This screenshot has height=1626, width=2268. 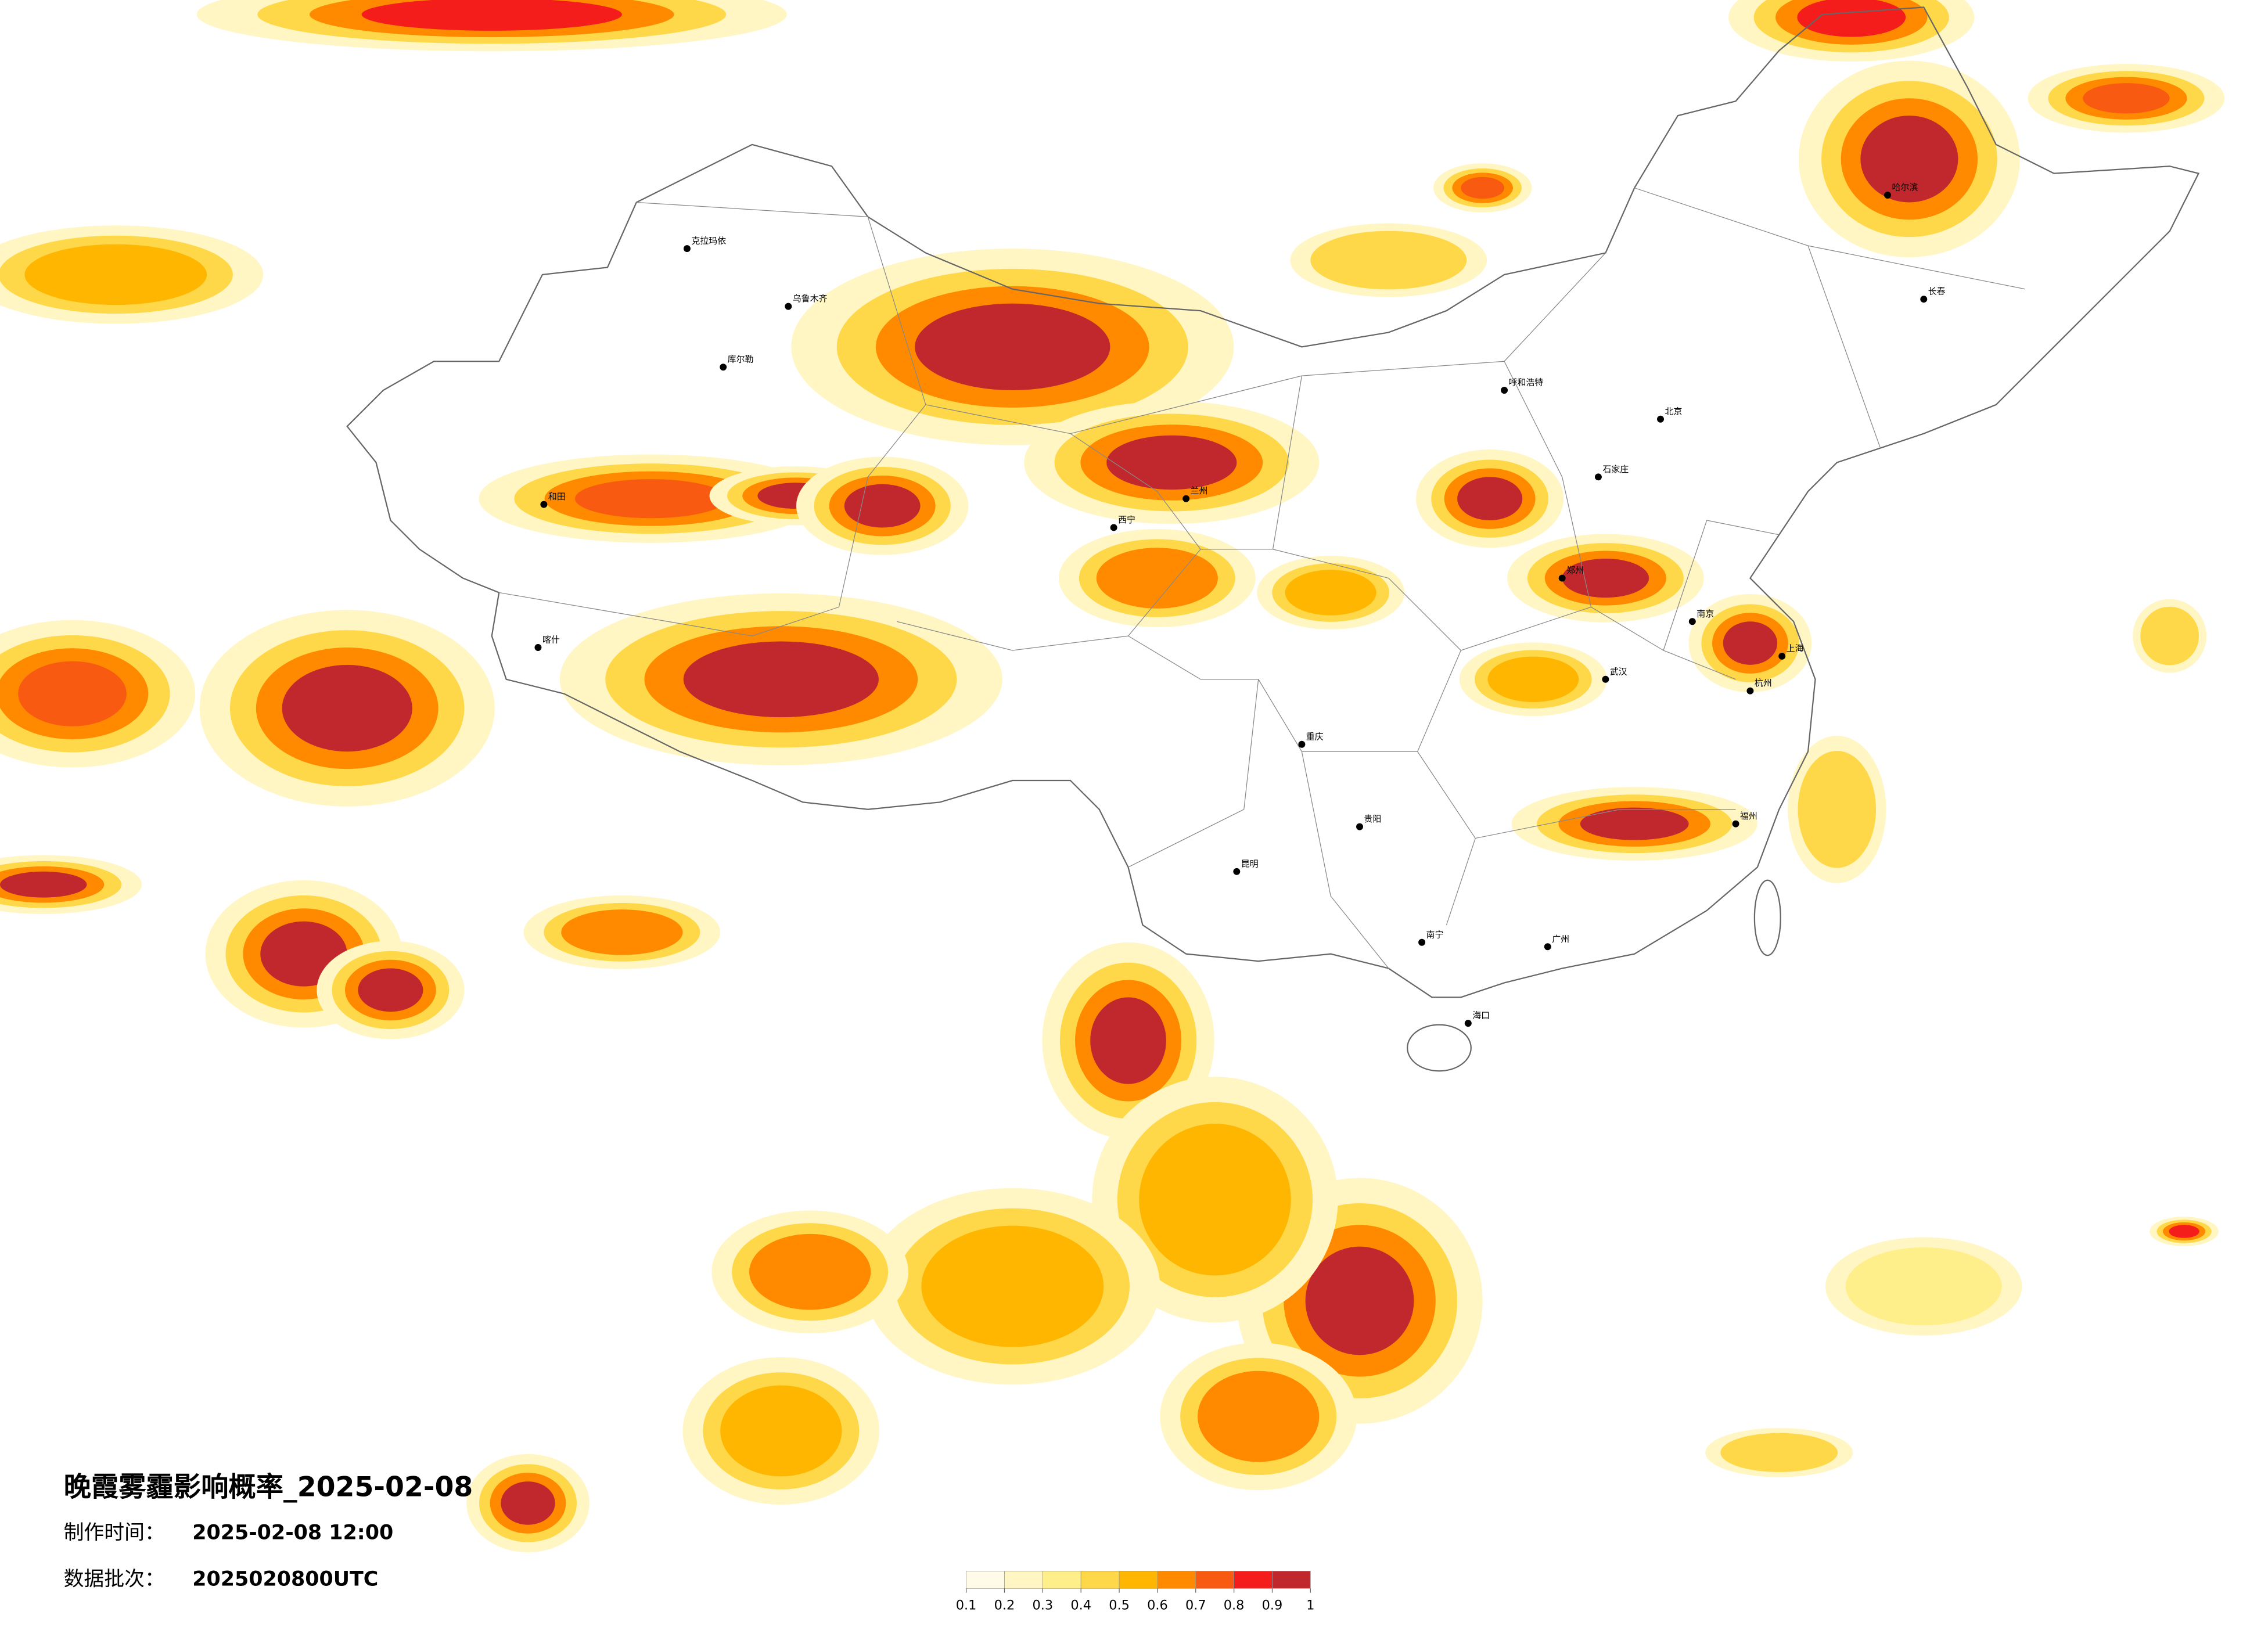 What do you see at coordinates (810, 298) in the screenshot?
I see `city-label: 乌鲁木齐` at bounding box center [810, 298].